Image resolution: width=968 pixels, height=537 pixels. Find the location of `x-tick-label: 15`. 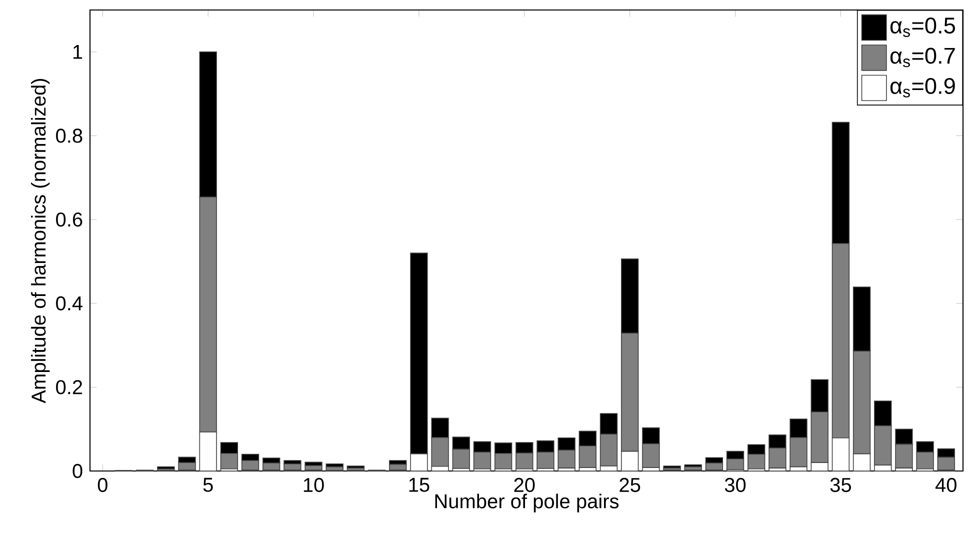

x-tick-label: 15 is located at coordinates (419, 485).